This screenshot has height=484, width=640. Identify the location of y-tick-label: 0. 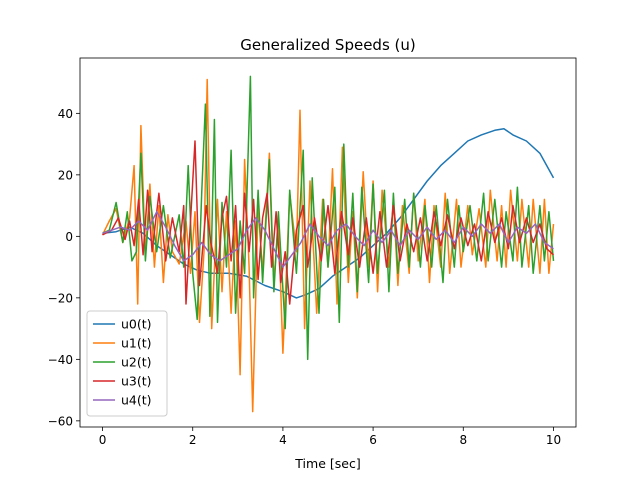
(69, 237).